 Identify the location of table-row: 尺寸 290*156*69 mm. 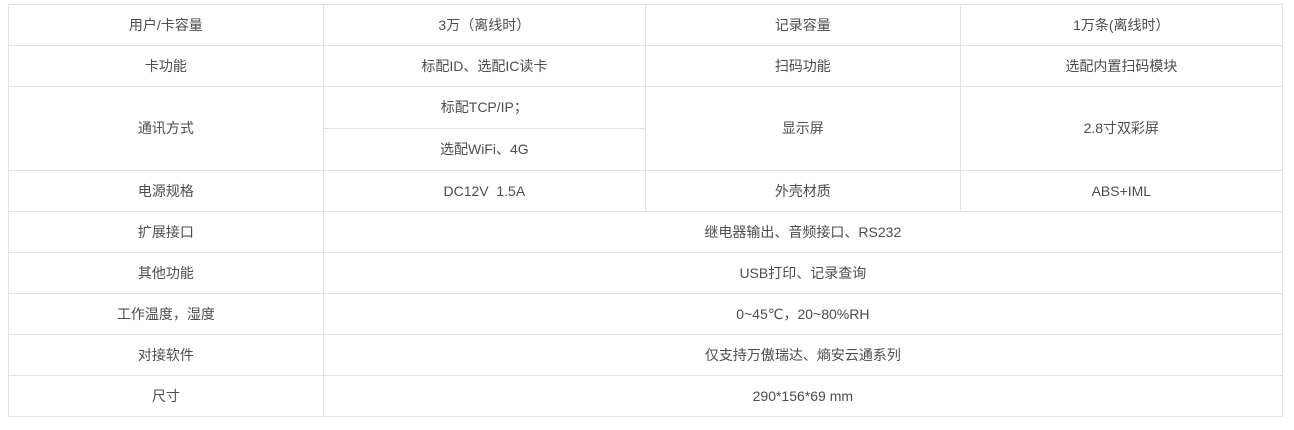
(646, 396).